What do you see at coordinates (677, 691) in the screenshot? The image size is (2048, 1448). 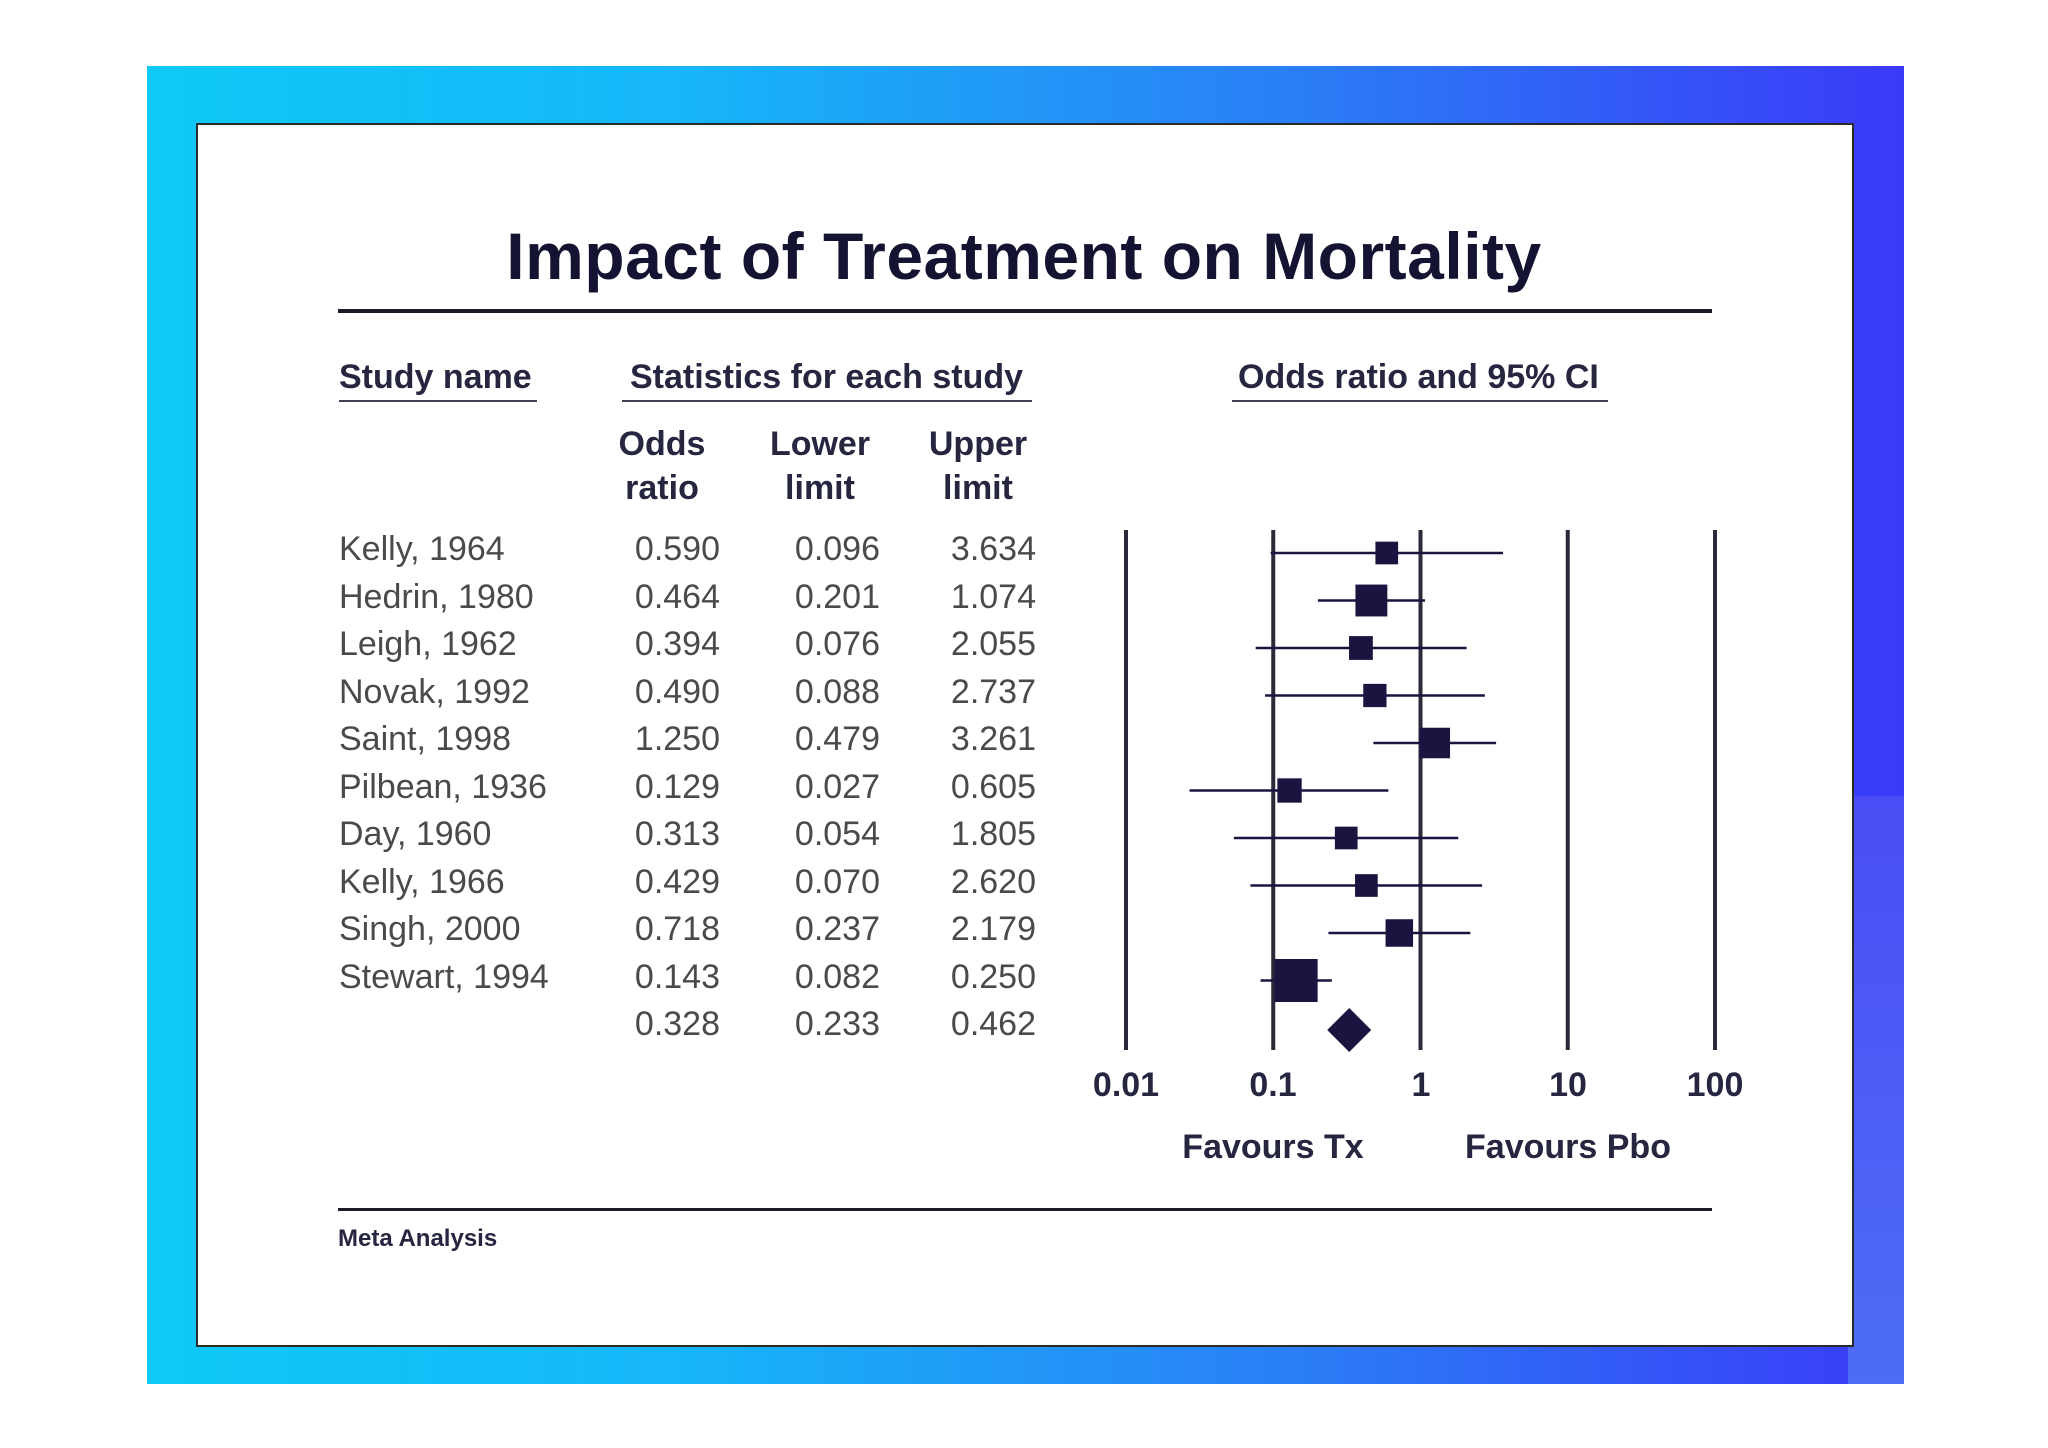 I see `odds-ratio-value: 0.490` at bounding box center [677, 691].